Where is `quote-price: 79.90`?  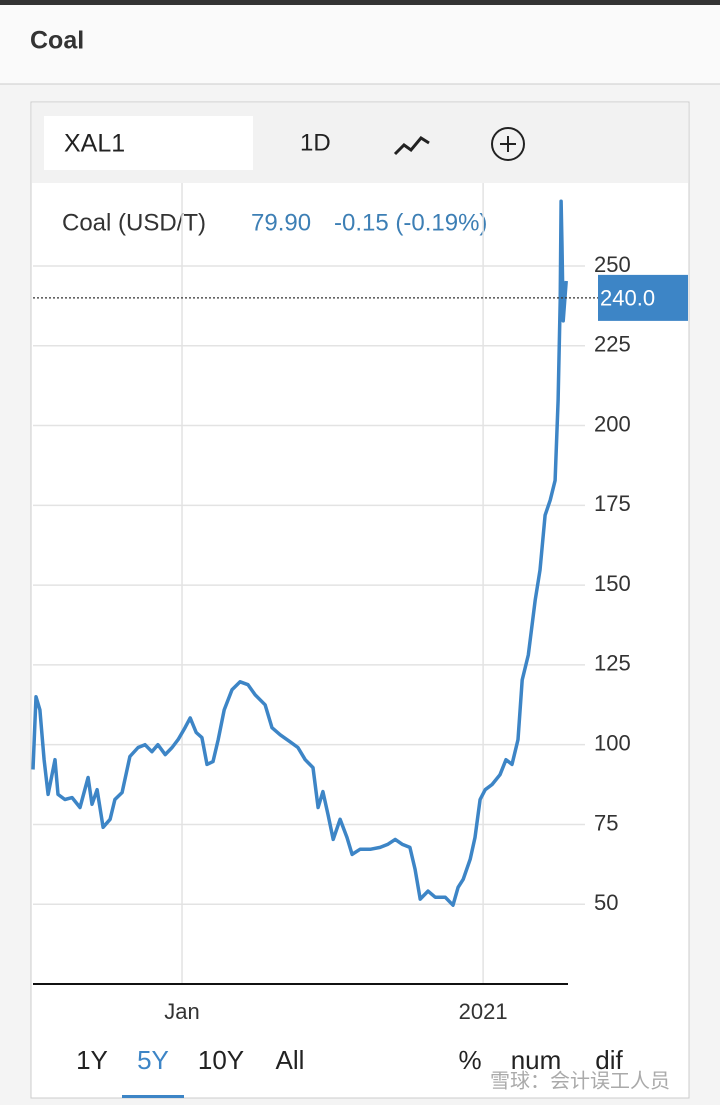 quote-price: 79.90 is located at coordinates (281, 222).